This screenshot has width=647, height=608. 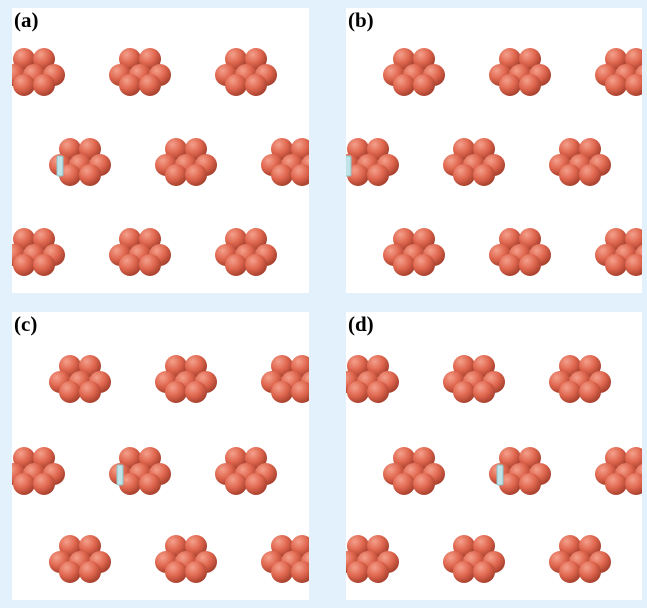 I want to click on panel-label-c: (c), so click(x=26, y=324).